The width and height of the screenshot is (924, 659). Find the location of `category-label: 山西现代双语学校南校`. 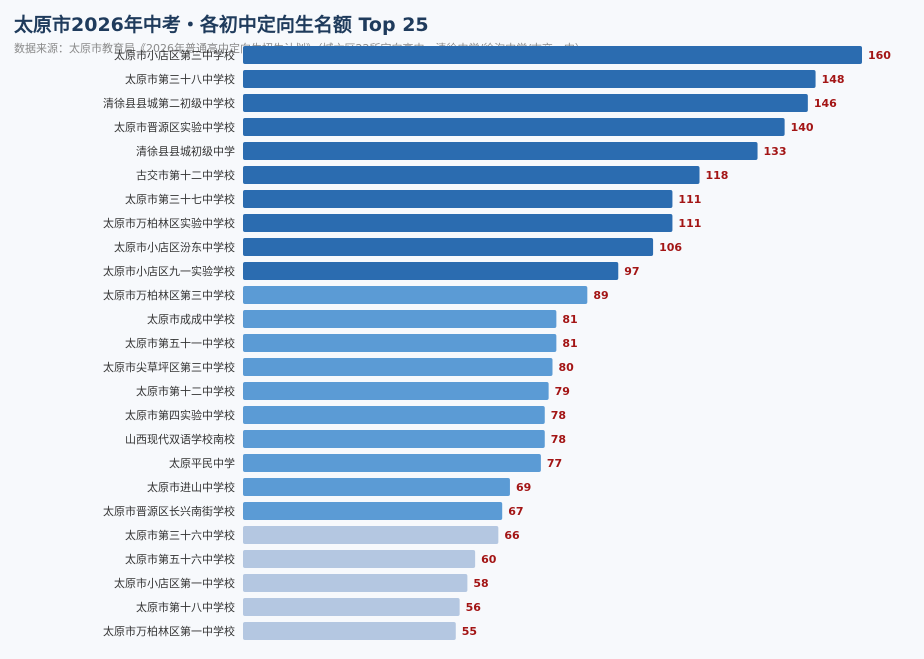

category-label: 山西现代双语学校南校 is located at coordinates (180, 439).